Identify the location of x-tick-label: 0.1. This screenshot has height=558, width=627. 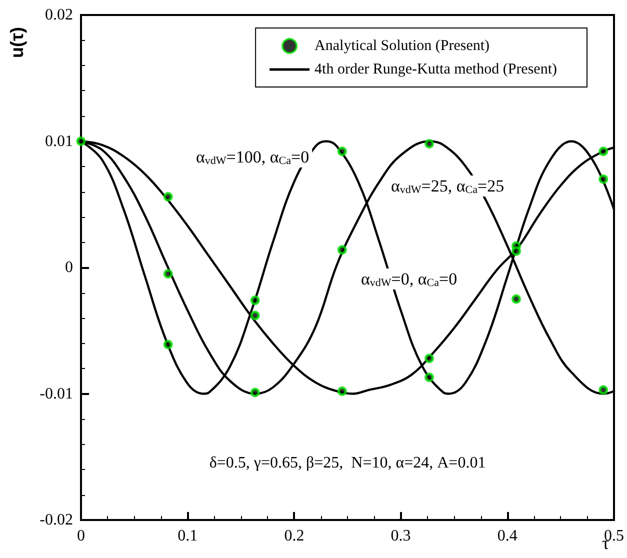
(188, 536).